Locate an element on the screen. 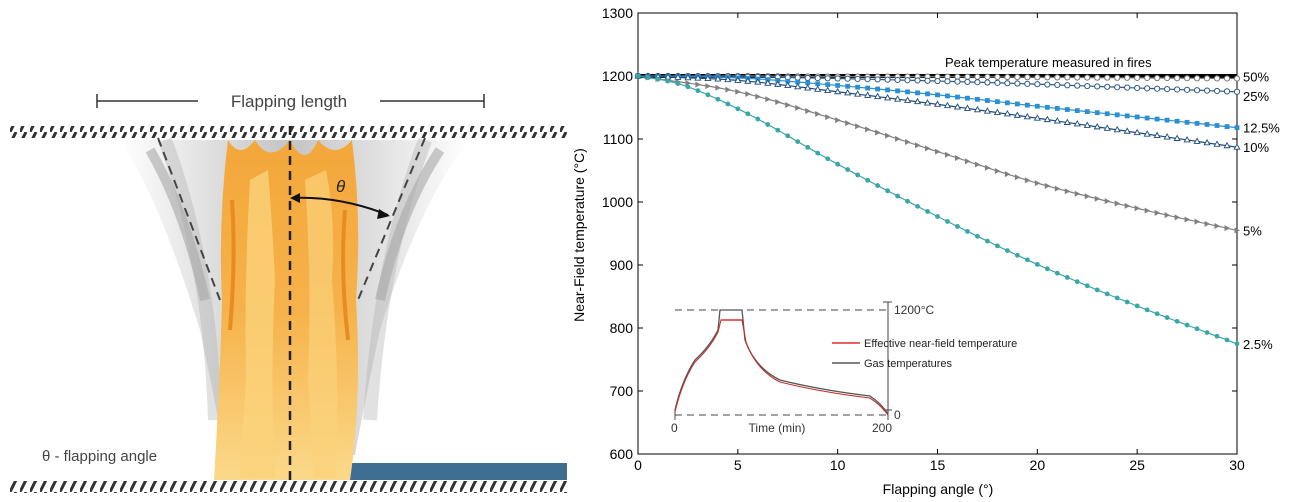 The height and width of the screenshot is (502, 1299). inset-effective-curve is located at coordinates (781, 367).